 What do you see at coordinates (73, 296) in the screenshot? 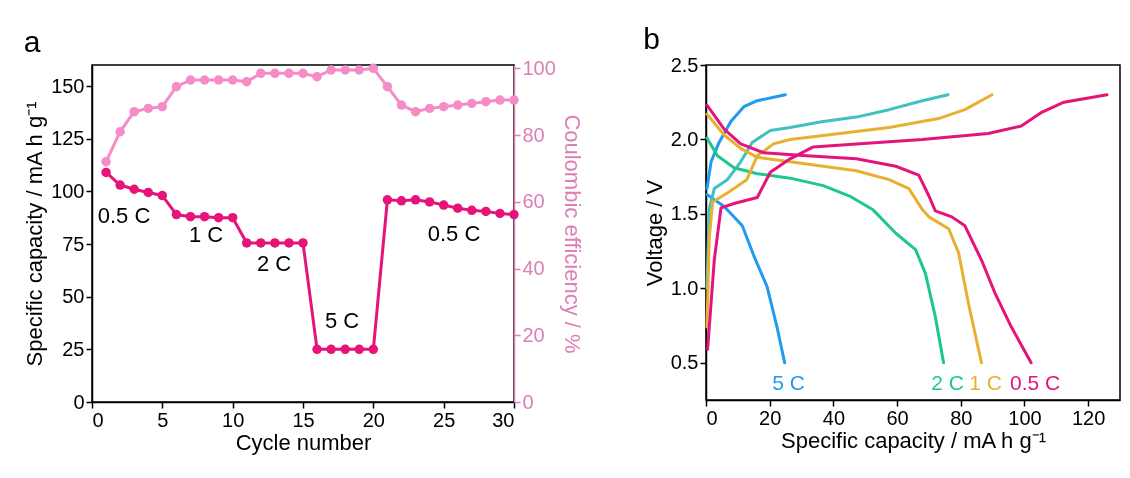
I see `y-tick-label: 50` at bounding box center [73, 296].